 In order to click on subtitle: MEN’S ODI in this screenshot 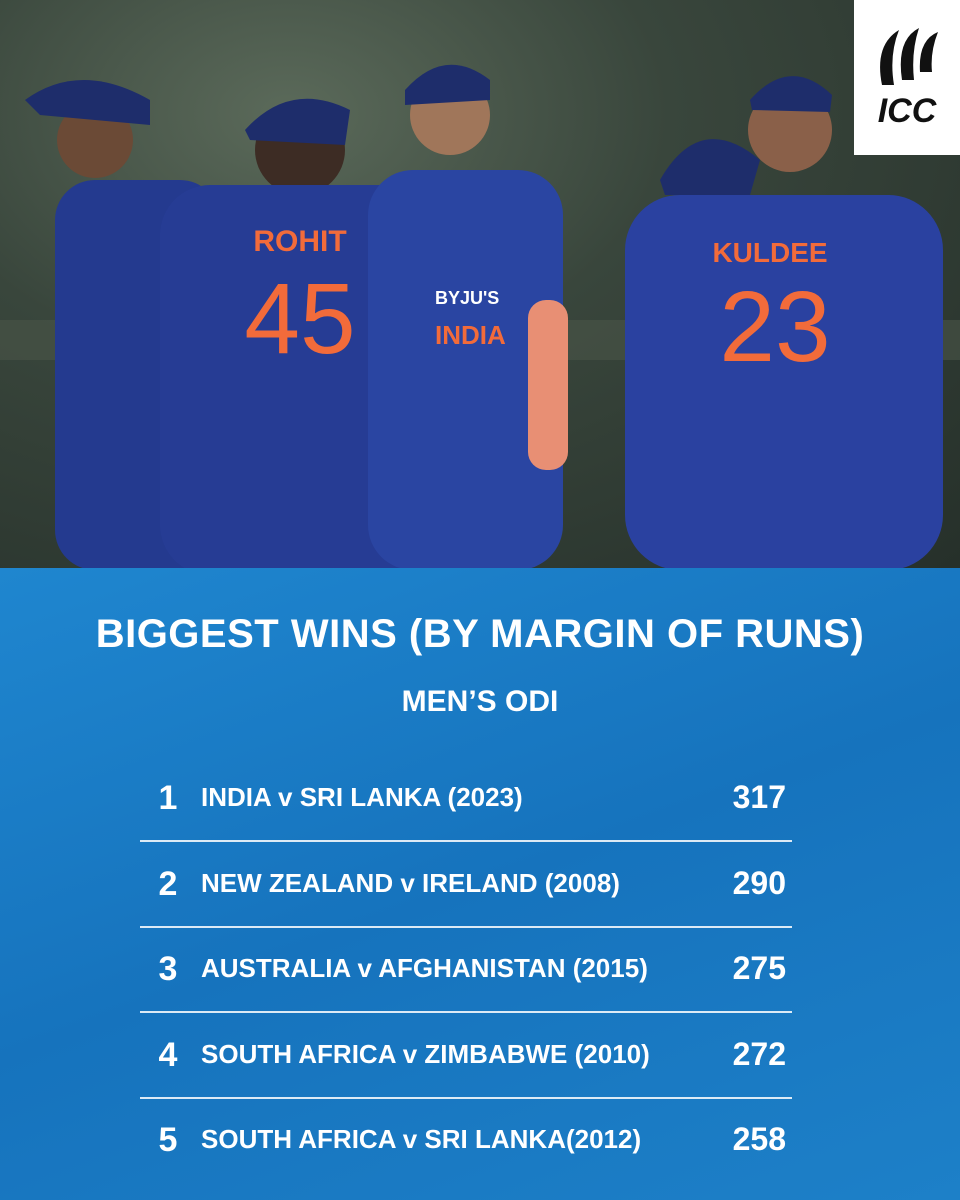, I will do `click(480, 701)`.